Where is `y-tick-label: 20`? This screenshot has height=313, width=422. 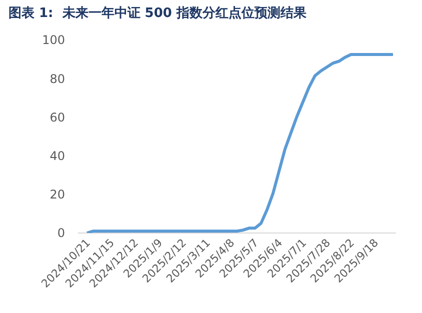 y-tick-label: 20 is located at coordinates (57, 195).